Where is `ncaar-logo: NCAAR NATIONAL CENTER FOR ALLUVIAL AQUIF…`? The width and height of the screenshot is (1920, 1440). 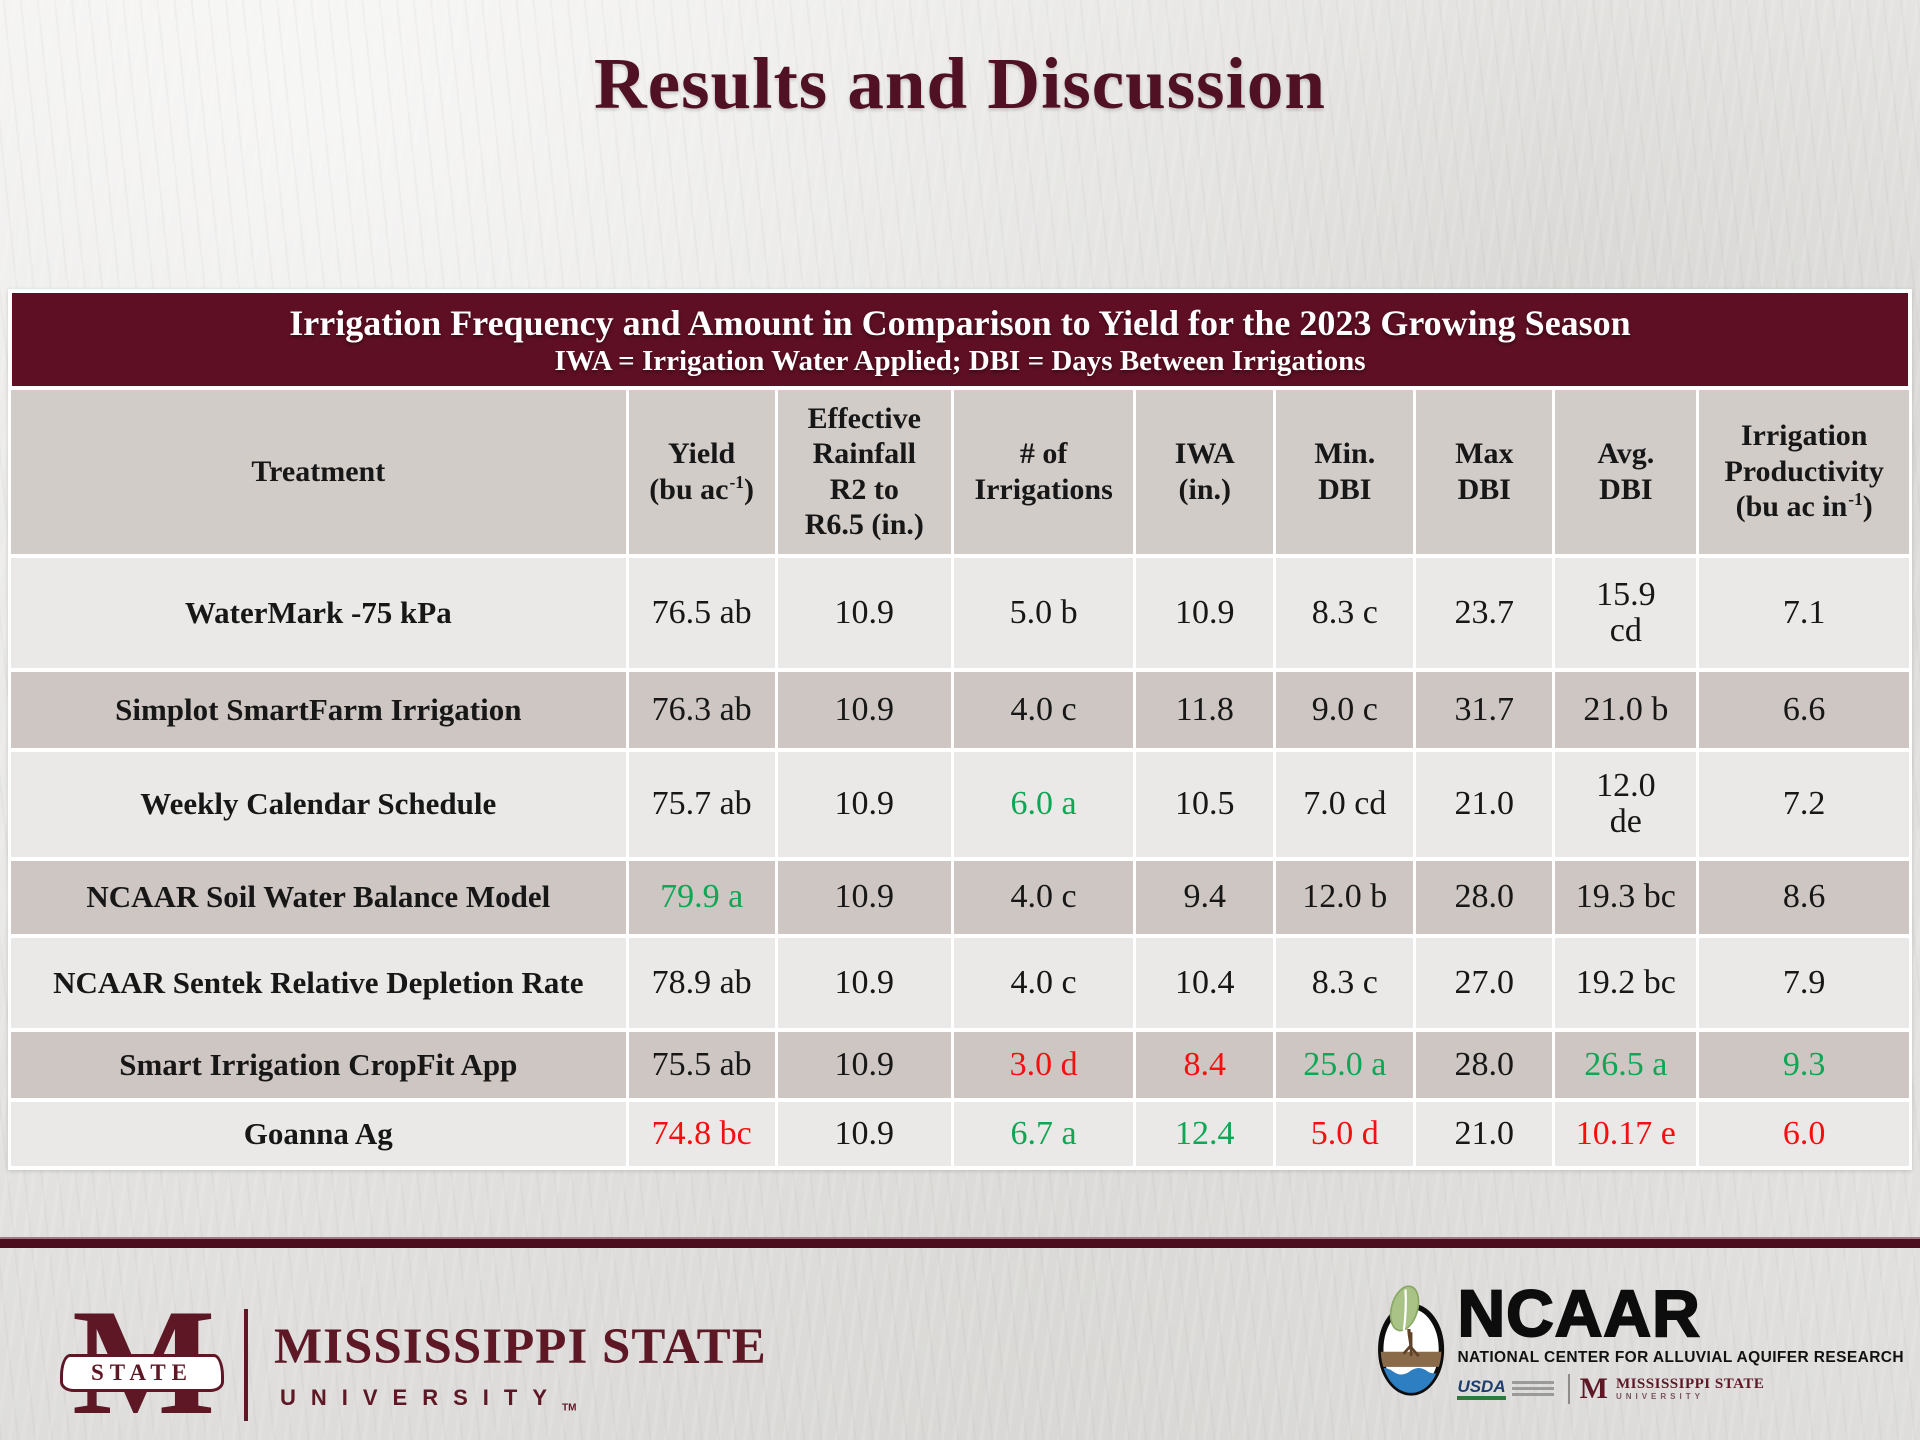
ncaar-logo: NCAAR NATIONAL CENTER FOR ALLUVIAL AQUIF… is located at coordinates (1637, 1340).